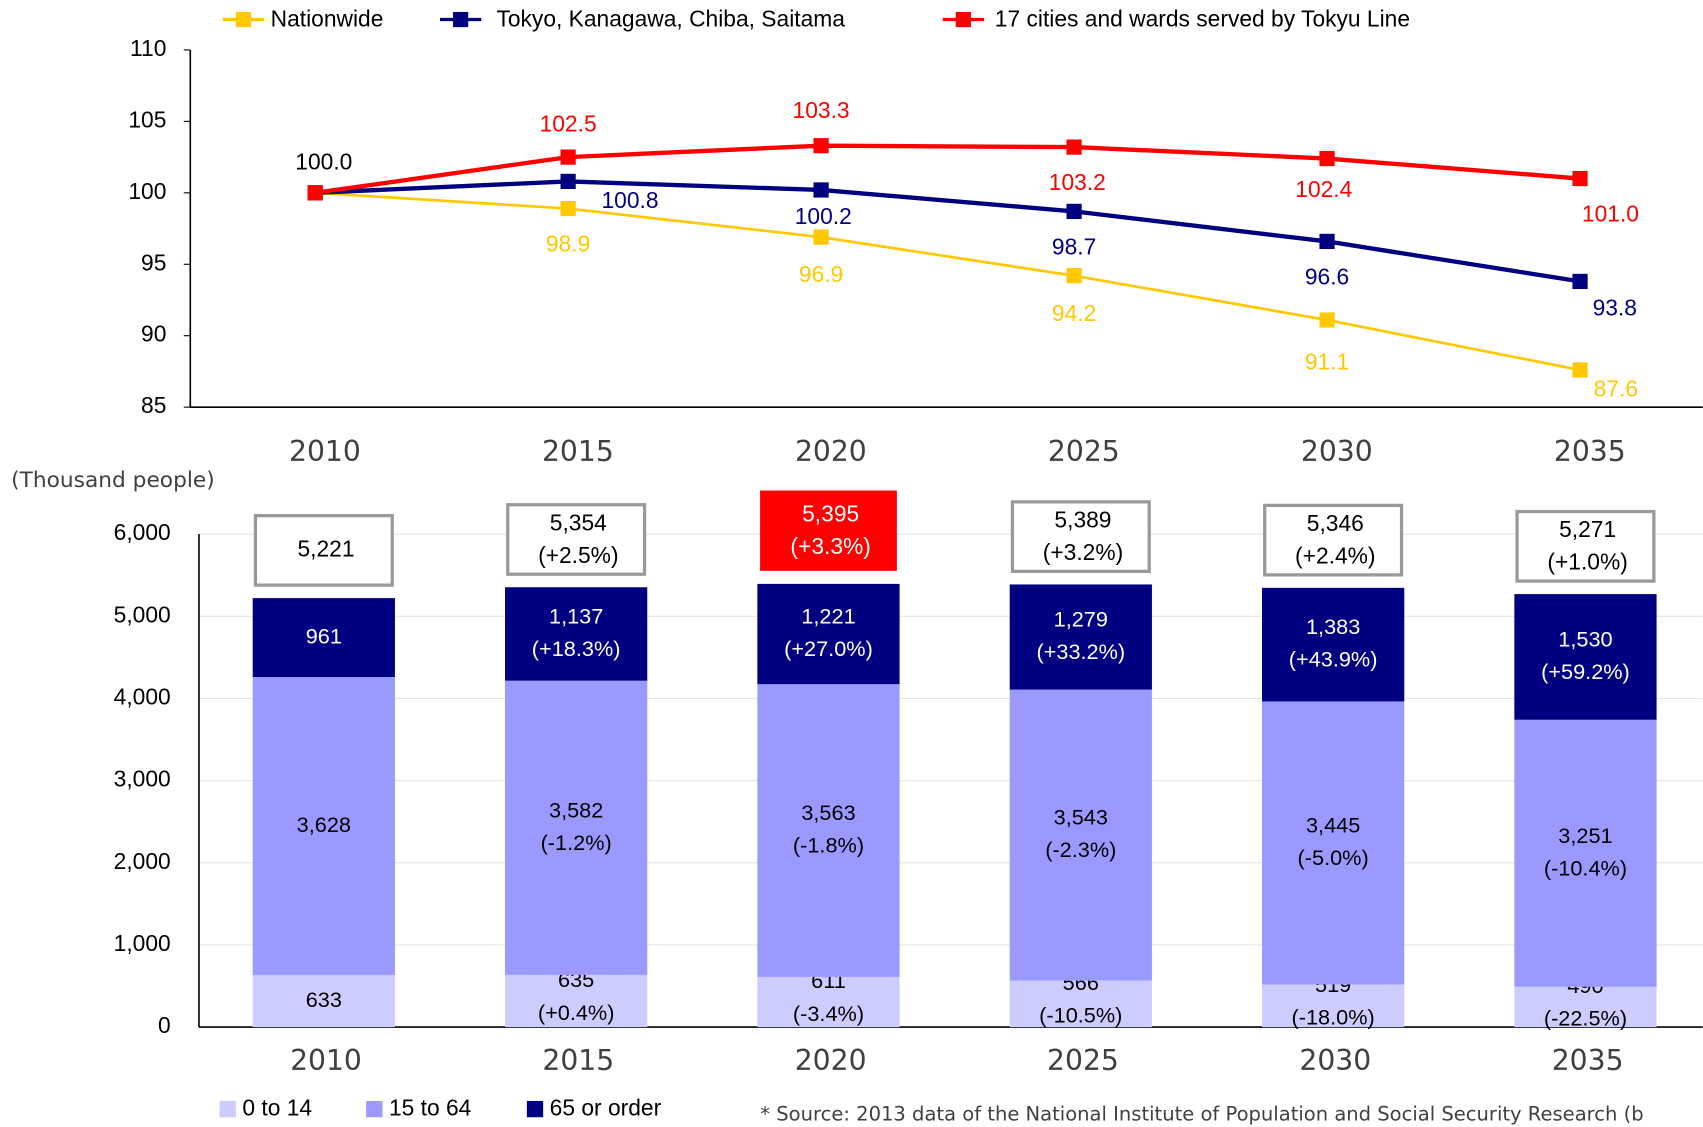  What do you see at coordinates (1333, 1017) in the screenshot?
I see `change-label: (-18.0%)` at bounding box center [1333, 1017].